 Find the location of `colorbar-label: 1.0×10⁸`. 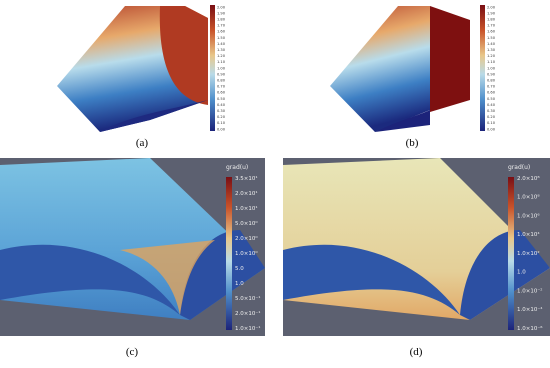

colorbar-label: 1.0×10⁸ is located at coordinates (528, 197).